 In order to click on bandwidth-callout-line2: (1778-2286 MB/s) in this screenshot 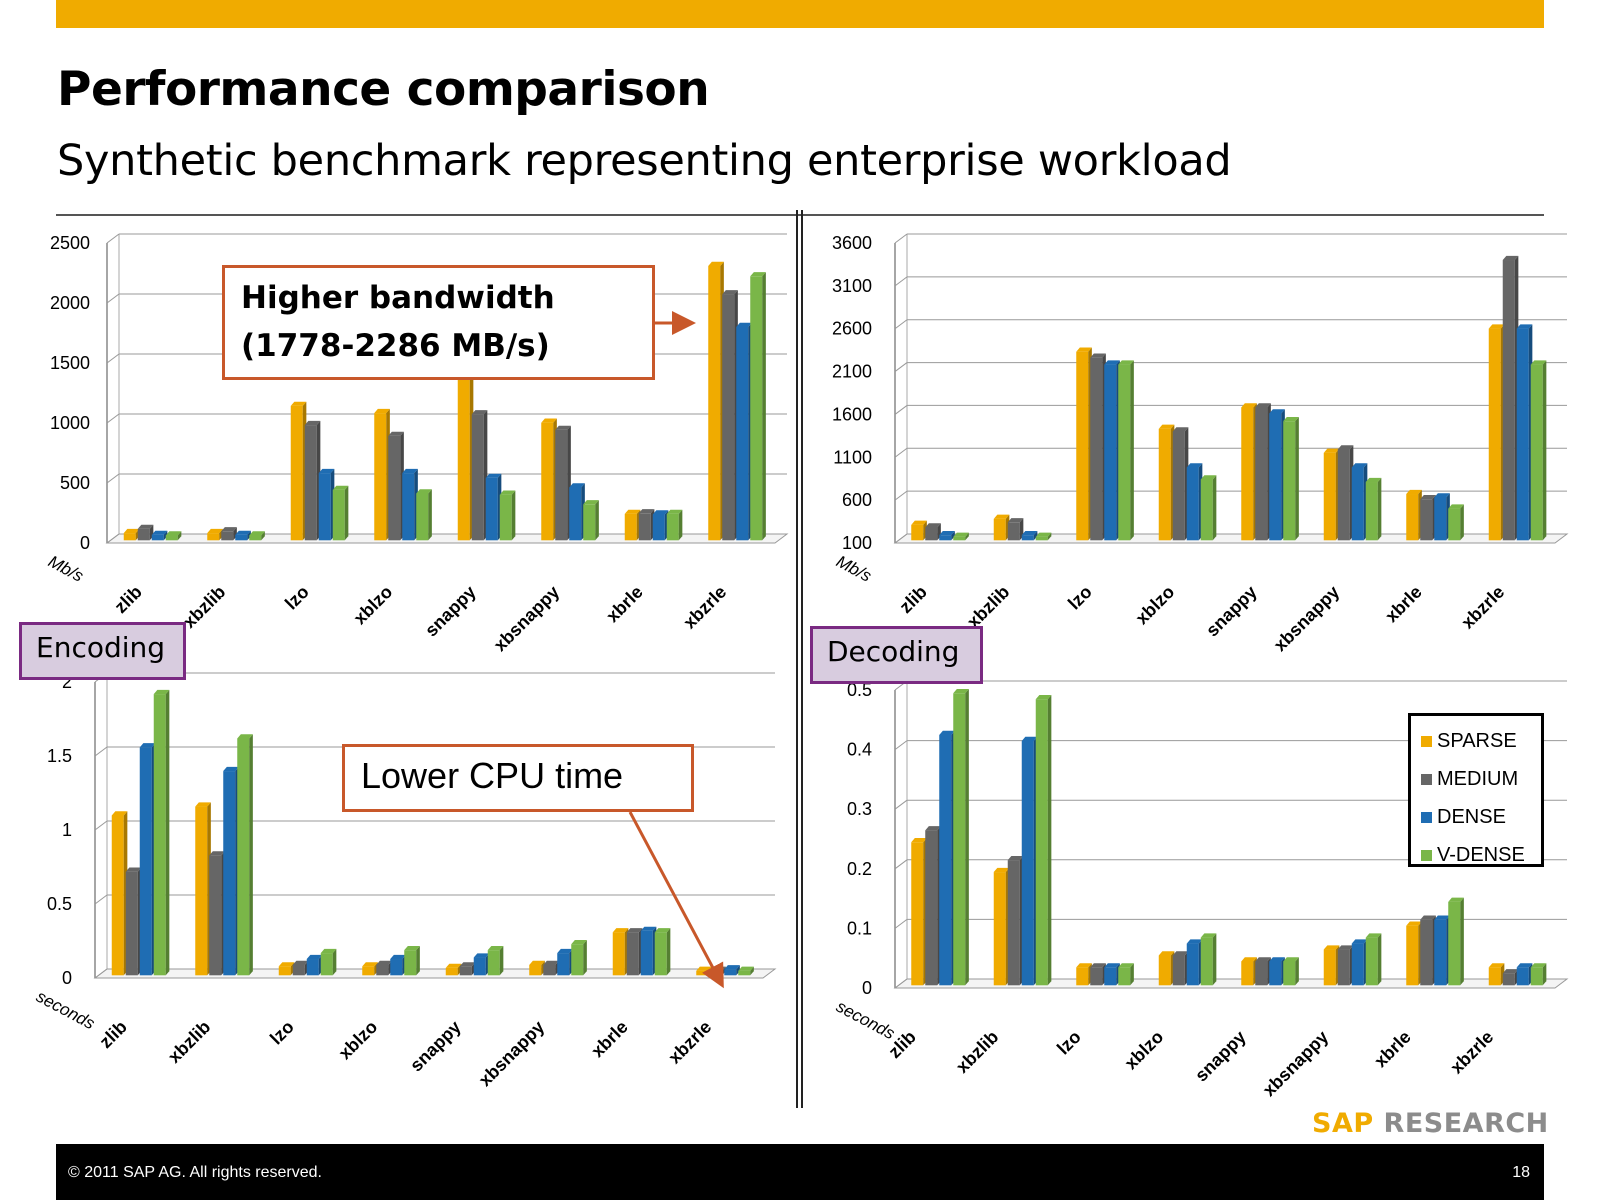, I will do `click(395, 346)`.